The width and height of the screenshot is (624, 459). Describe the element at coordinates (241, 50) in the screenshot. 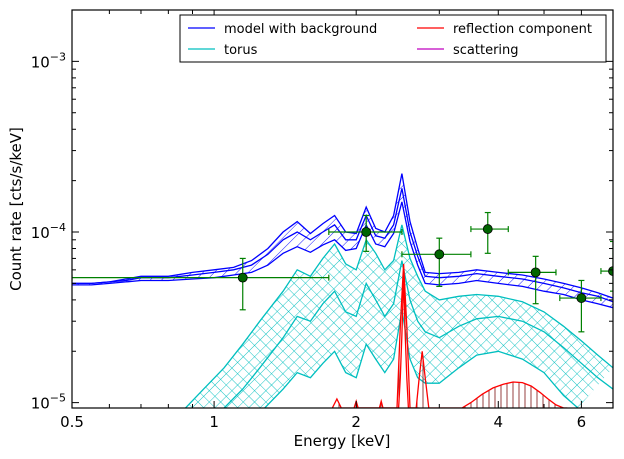

I see `legend-label-torus: torus` at that location.